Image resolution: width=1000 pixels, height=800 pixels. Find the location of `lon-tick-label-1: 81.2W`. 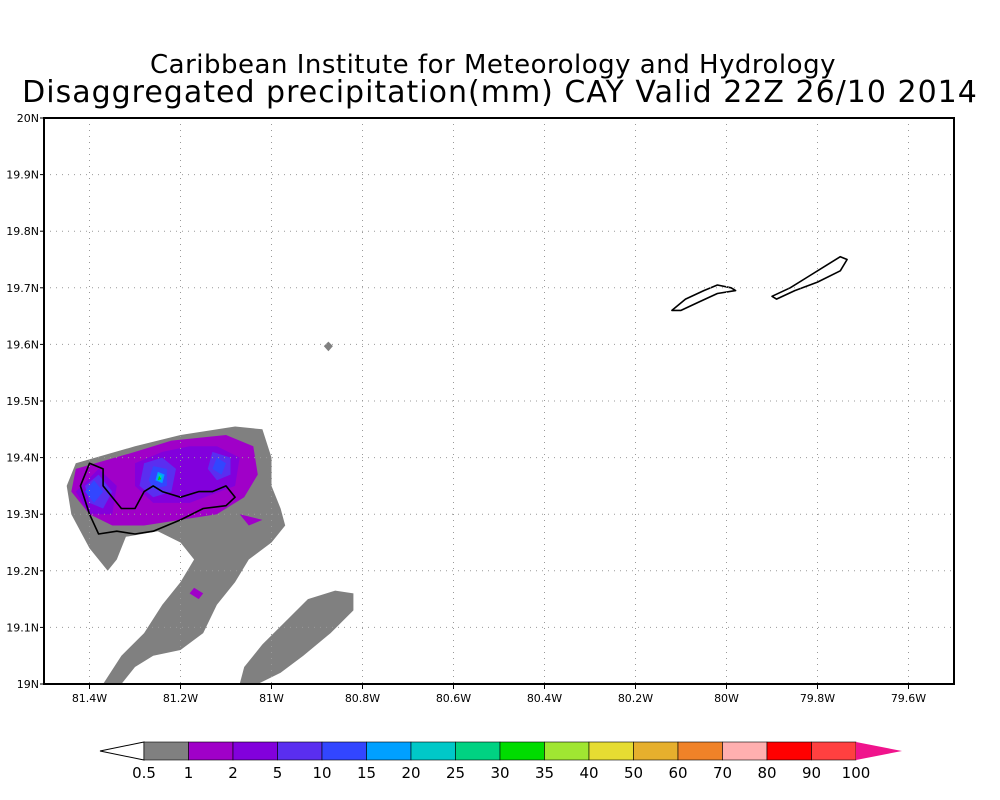

lon-tick-label-1: 81.2W is located at coordinates (180, 698).